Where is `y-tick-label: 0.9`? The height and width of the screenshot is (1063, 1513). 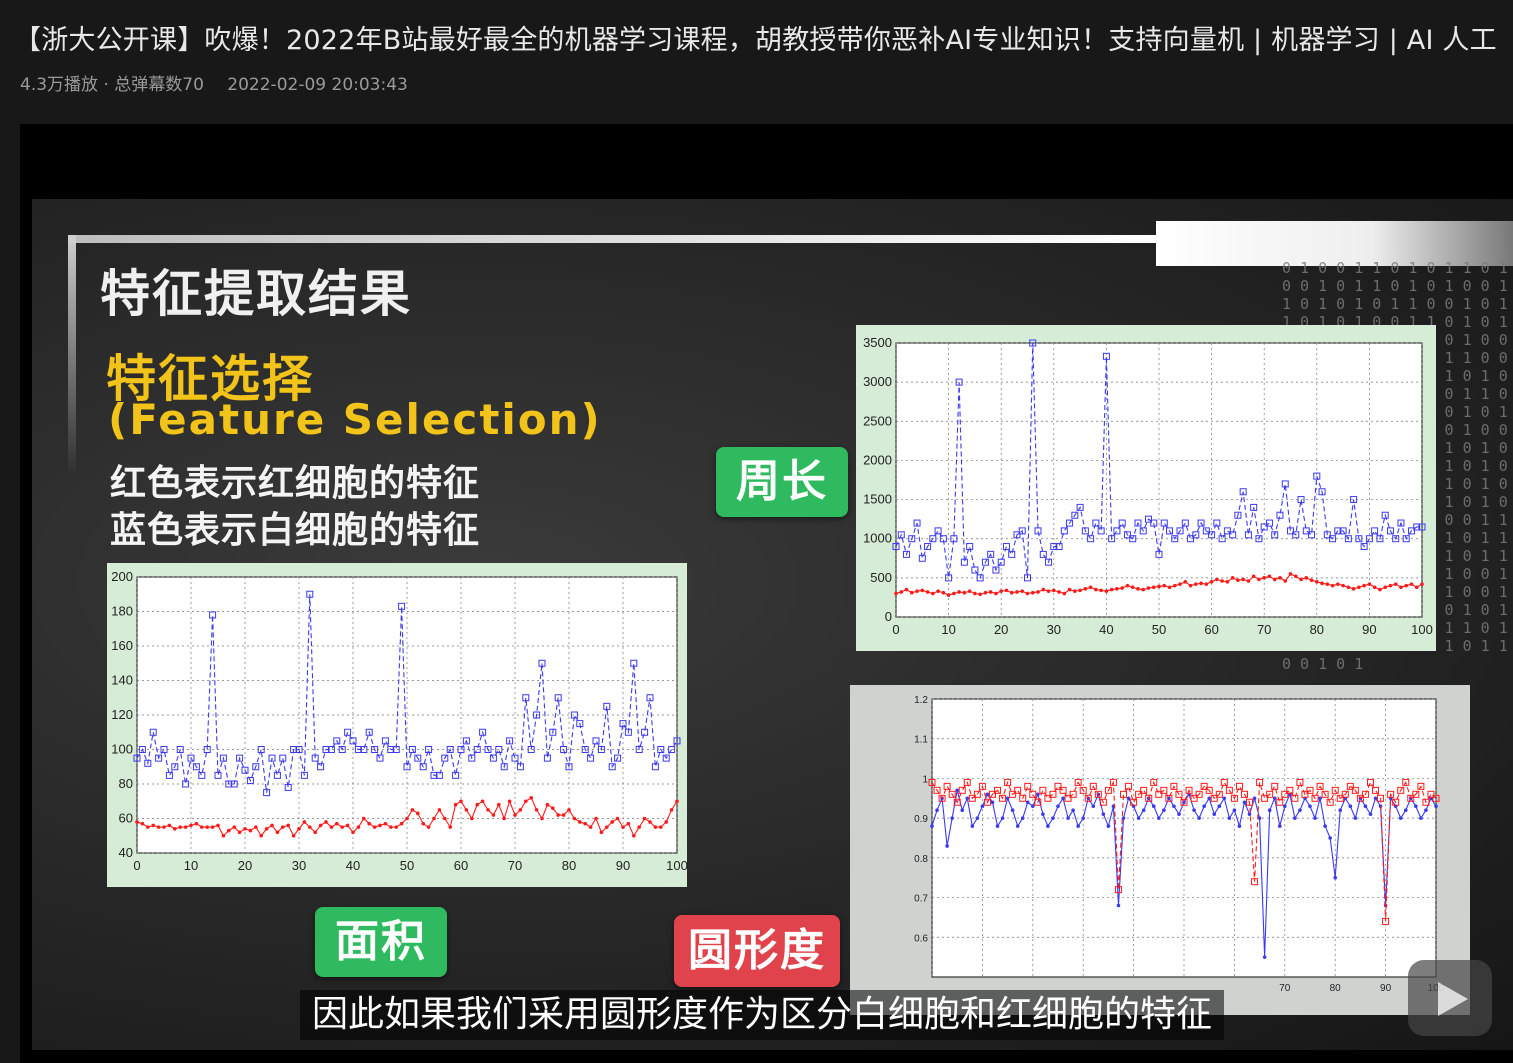
y-tick-label: 0.9 is located at coordinates (921, 819).